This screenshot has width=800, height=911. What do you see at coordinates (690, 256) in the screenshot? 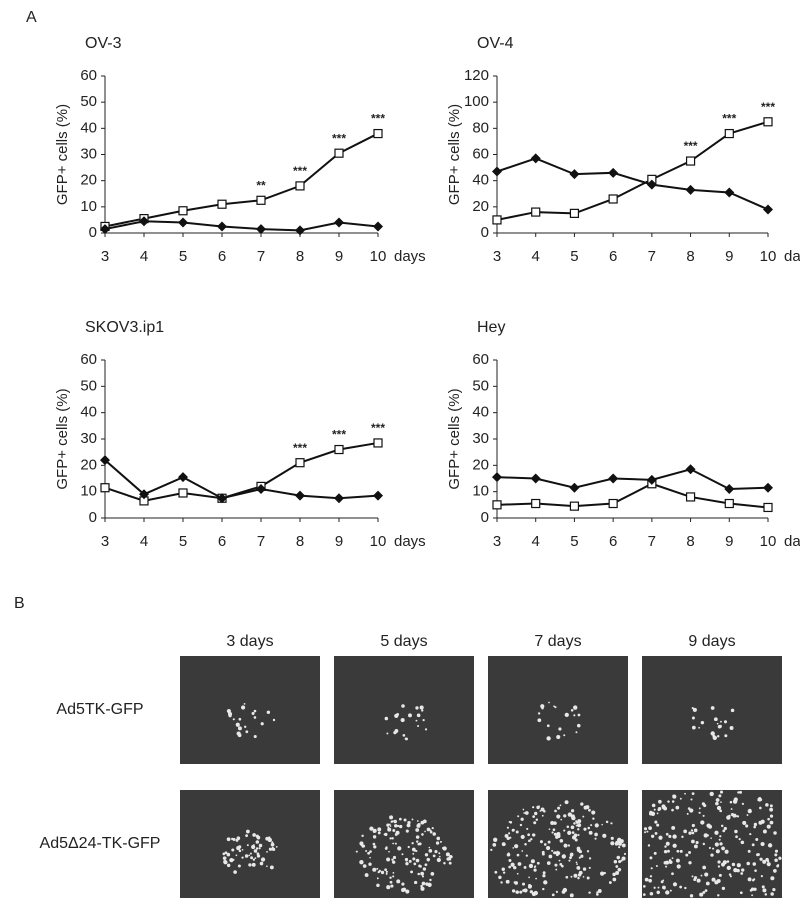
I see `x-tick-label: 8` at bounding box center [690, 256].